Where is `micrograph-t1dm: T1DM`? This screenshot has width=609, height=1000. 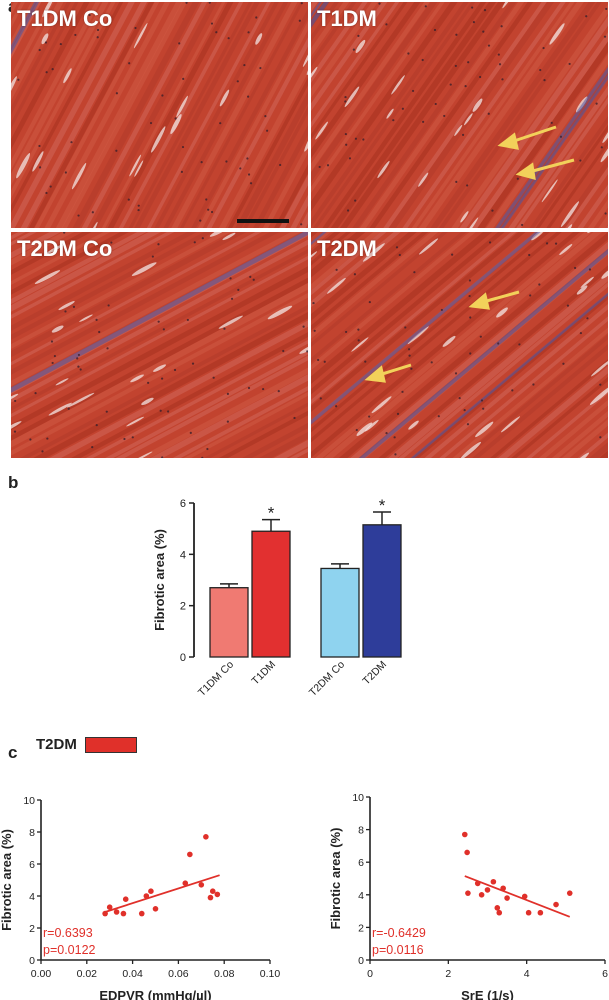
micrograph-t1dm: T1DM is located at coordinates (459, 115).